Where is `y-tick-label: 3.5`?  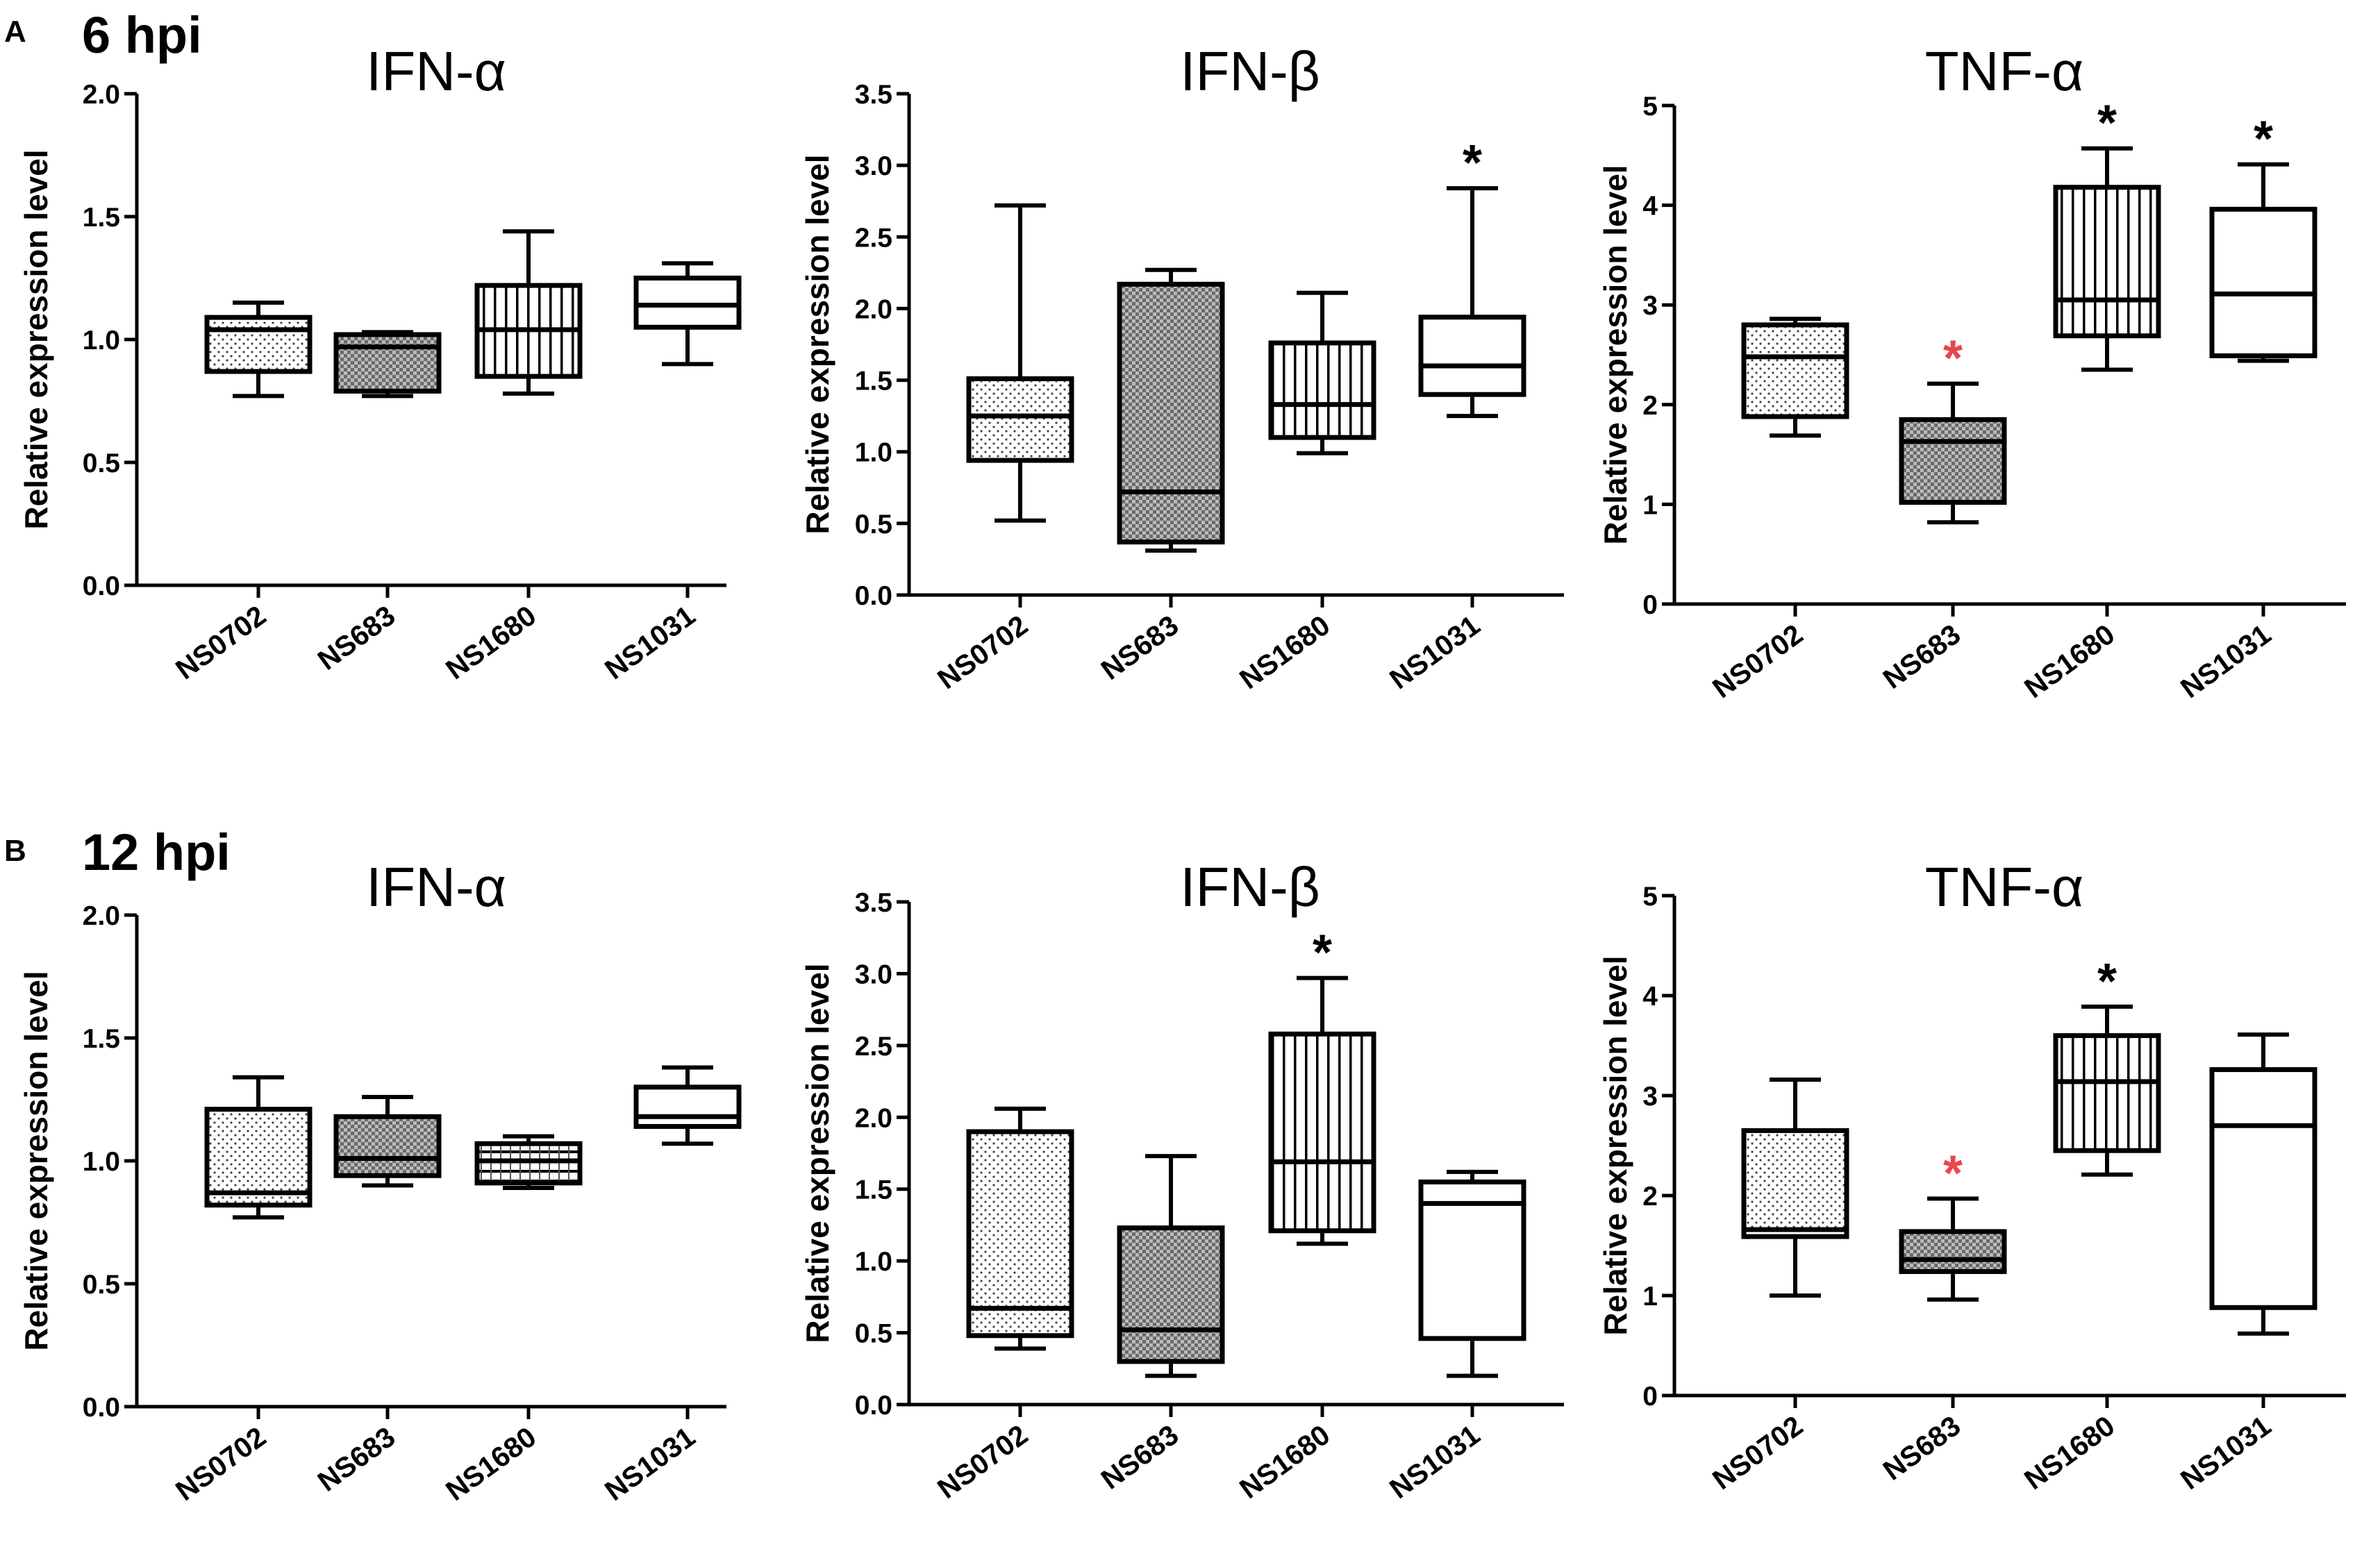
y-tick-label: 3.5 is located at coordinates (874, 903).